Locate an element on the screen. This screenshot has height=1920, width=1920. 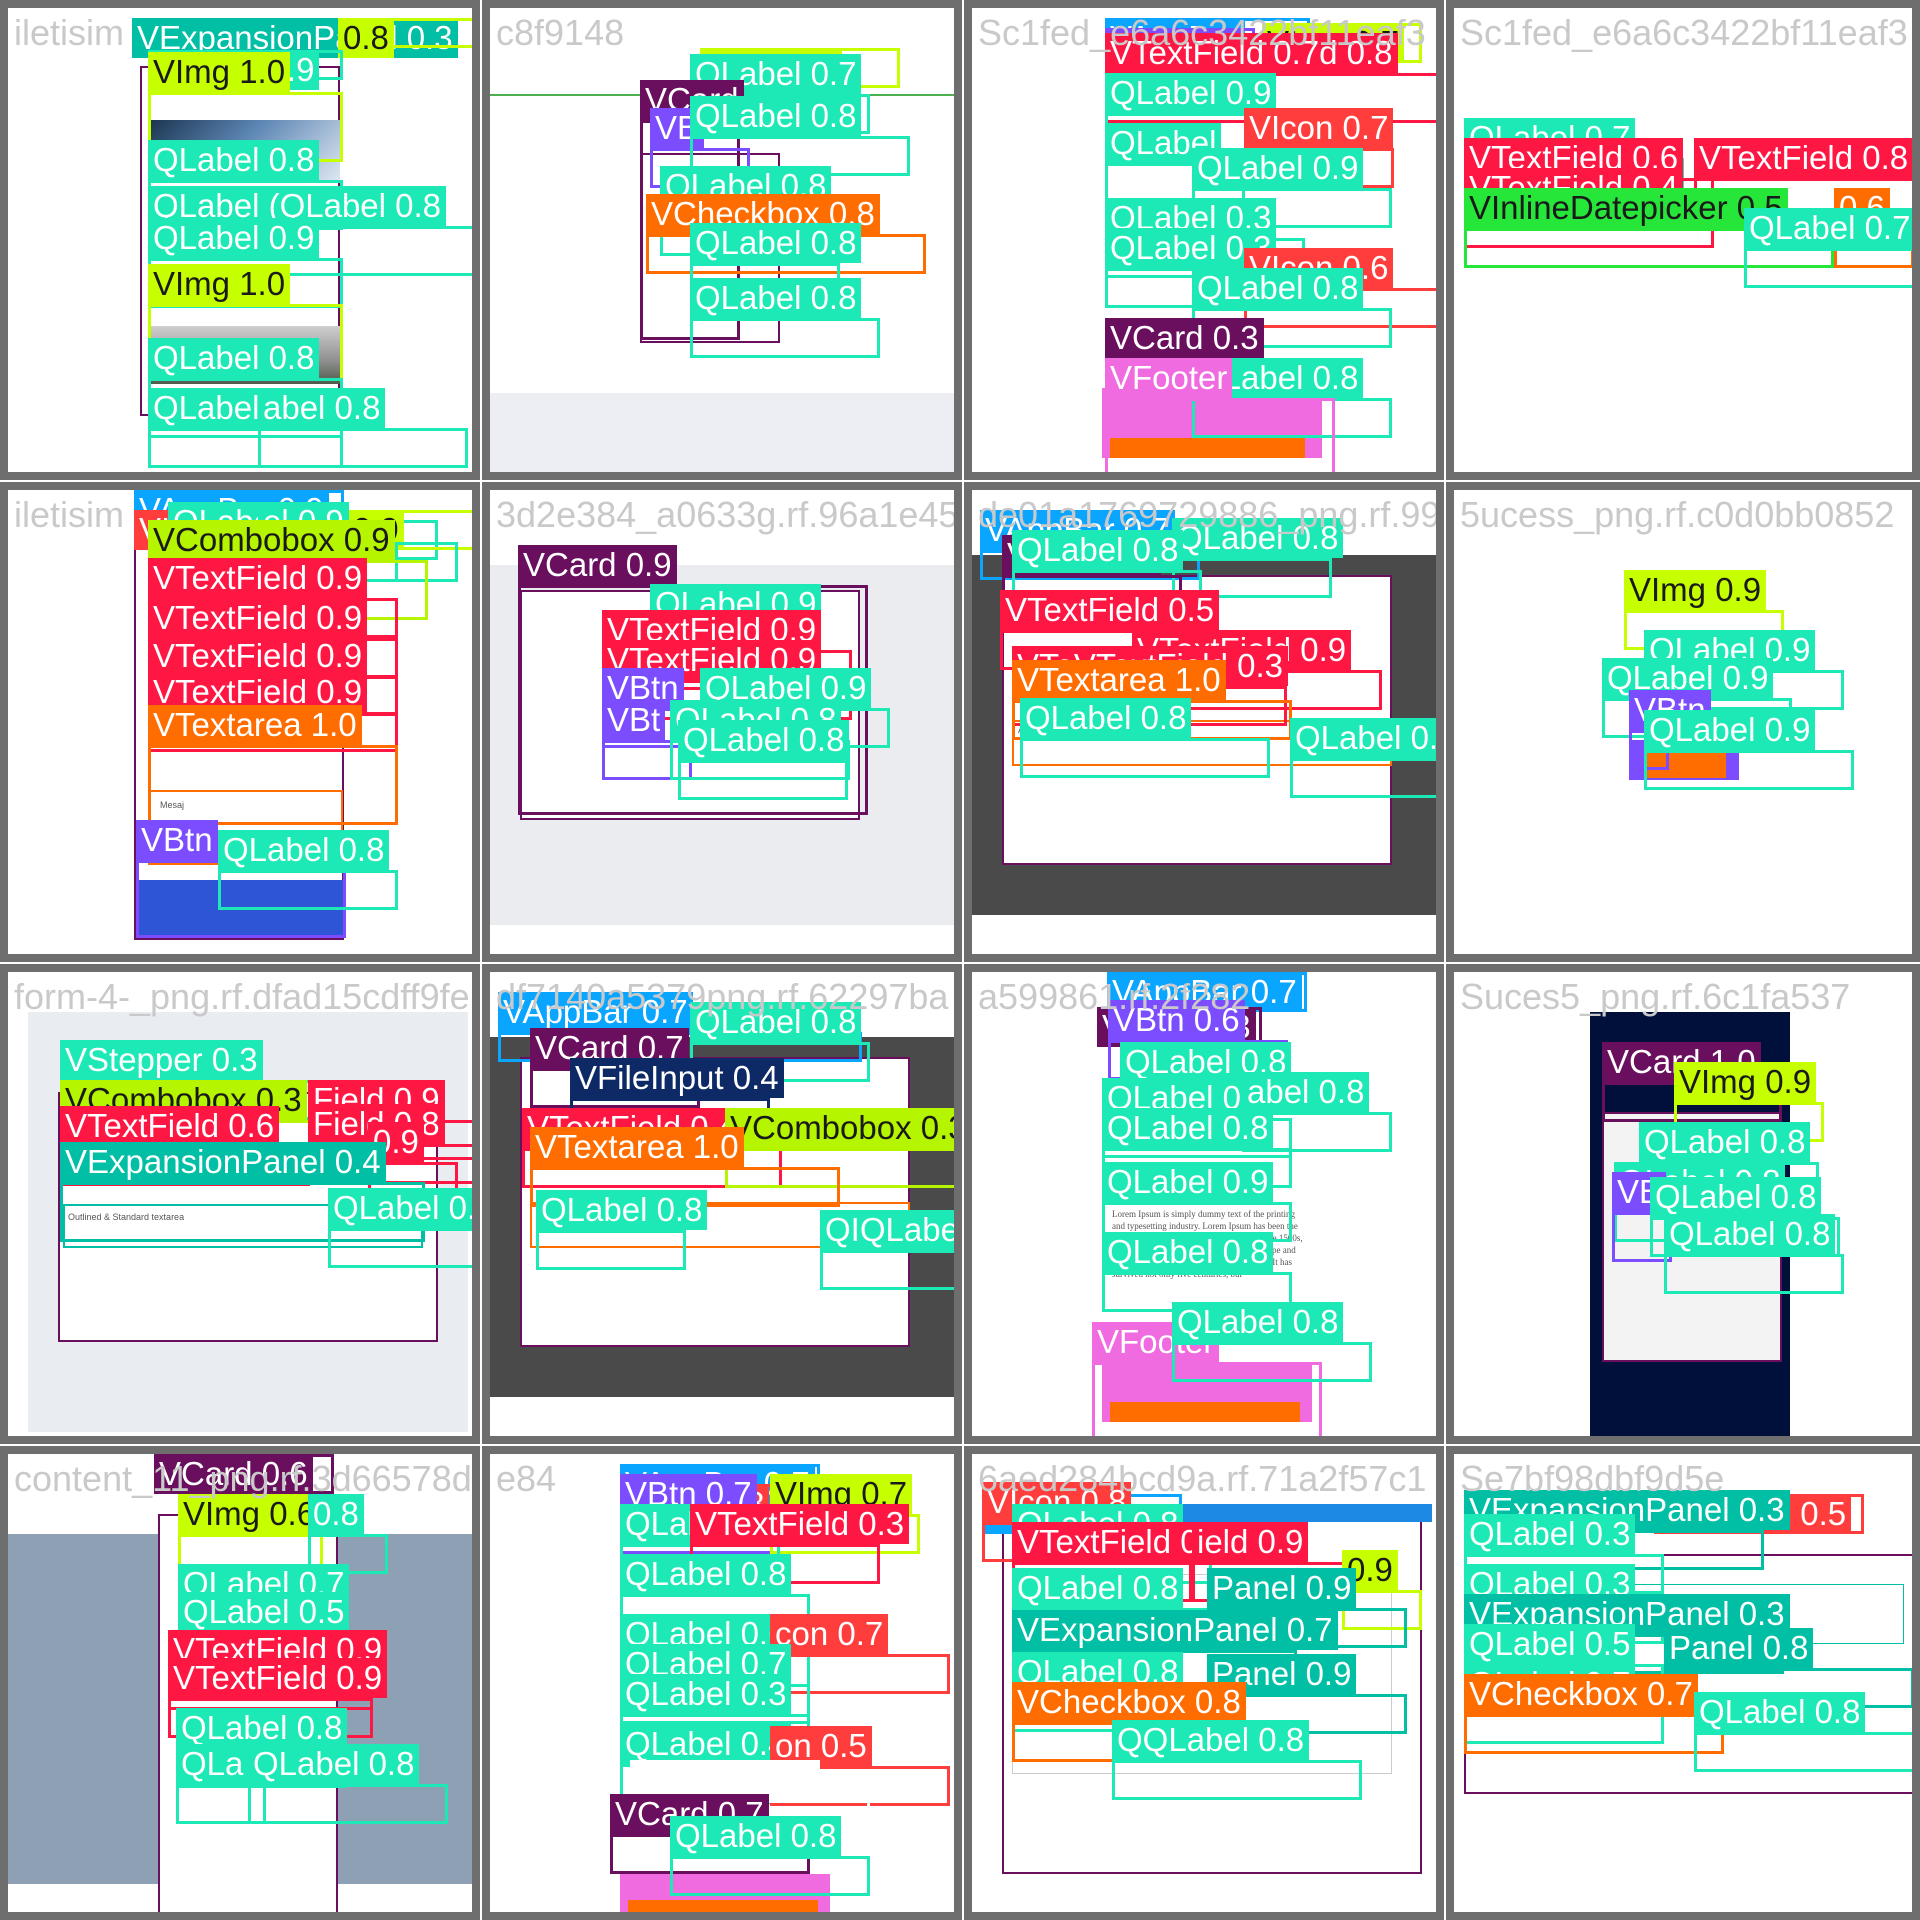
detection-label: 0.8 is located at coordinates (336, 1514).